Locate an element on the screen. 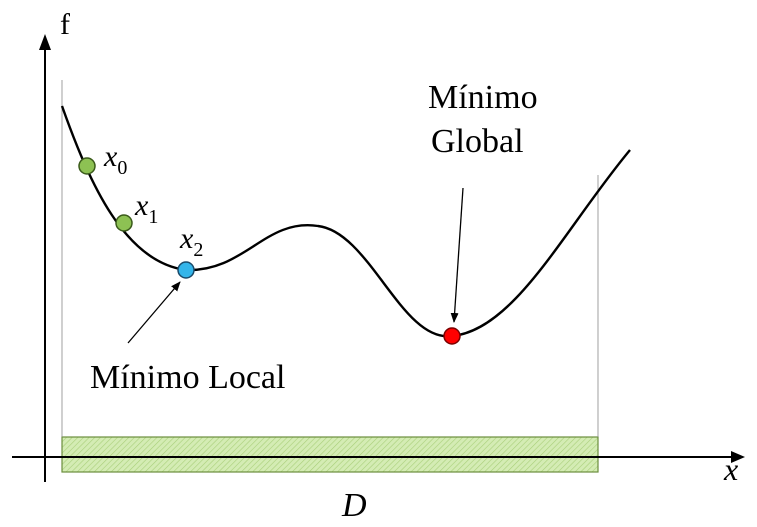 This screenshot has width=757, height=527. point-global-min is located at coordinates (452, 336).